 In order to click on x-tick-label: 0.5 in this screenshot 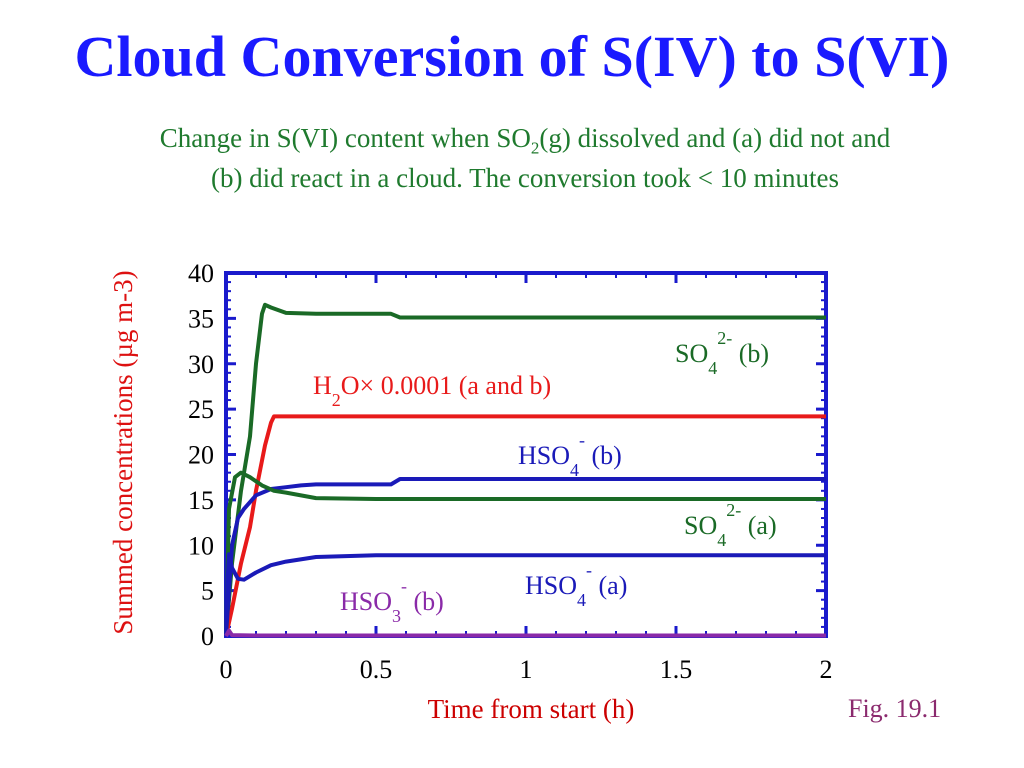, I will do `click(376, 669)`.